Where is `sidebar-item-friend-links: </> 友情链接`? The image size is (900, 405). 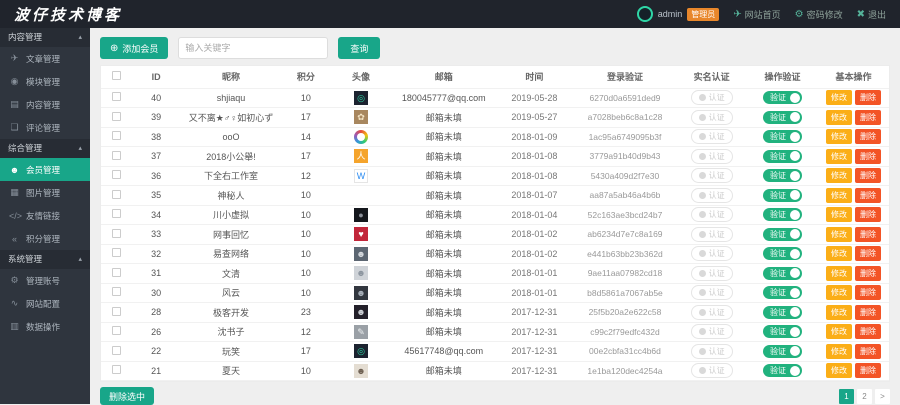 sidebar-item-friend-links: </> 友情链接 is located at coordinates (45, 215).